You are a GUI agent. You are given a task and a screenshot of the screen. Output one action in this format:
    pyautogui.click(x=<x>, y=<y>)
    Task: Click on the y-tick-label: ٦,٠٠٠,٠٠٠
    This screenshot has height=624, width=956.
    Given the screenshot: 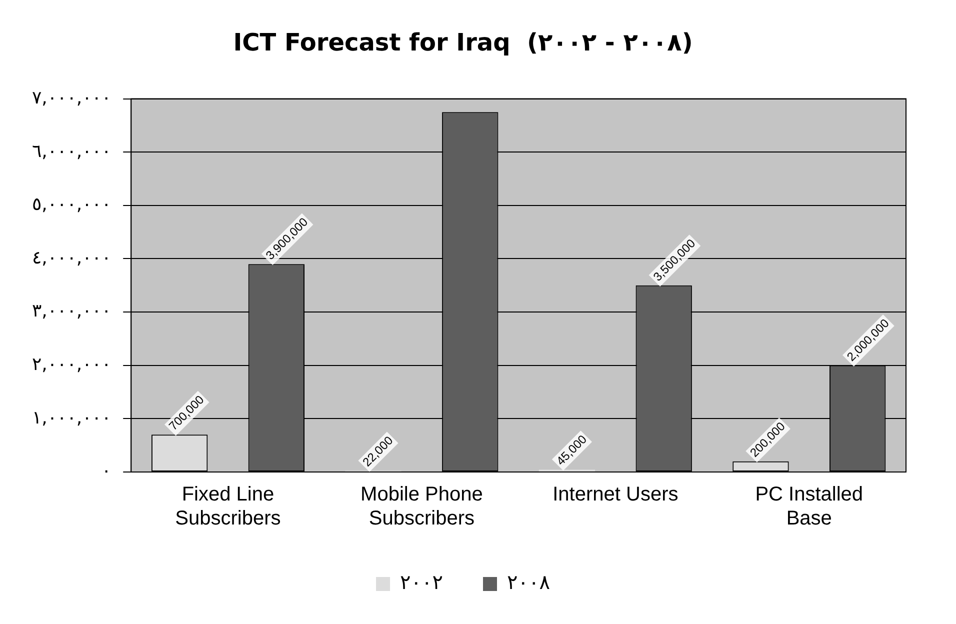 What is the action you would take?
    pyautogui.click(x=72, y=151)
    